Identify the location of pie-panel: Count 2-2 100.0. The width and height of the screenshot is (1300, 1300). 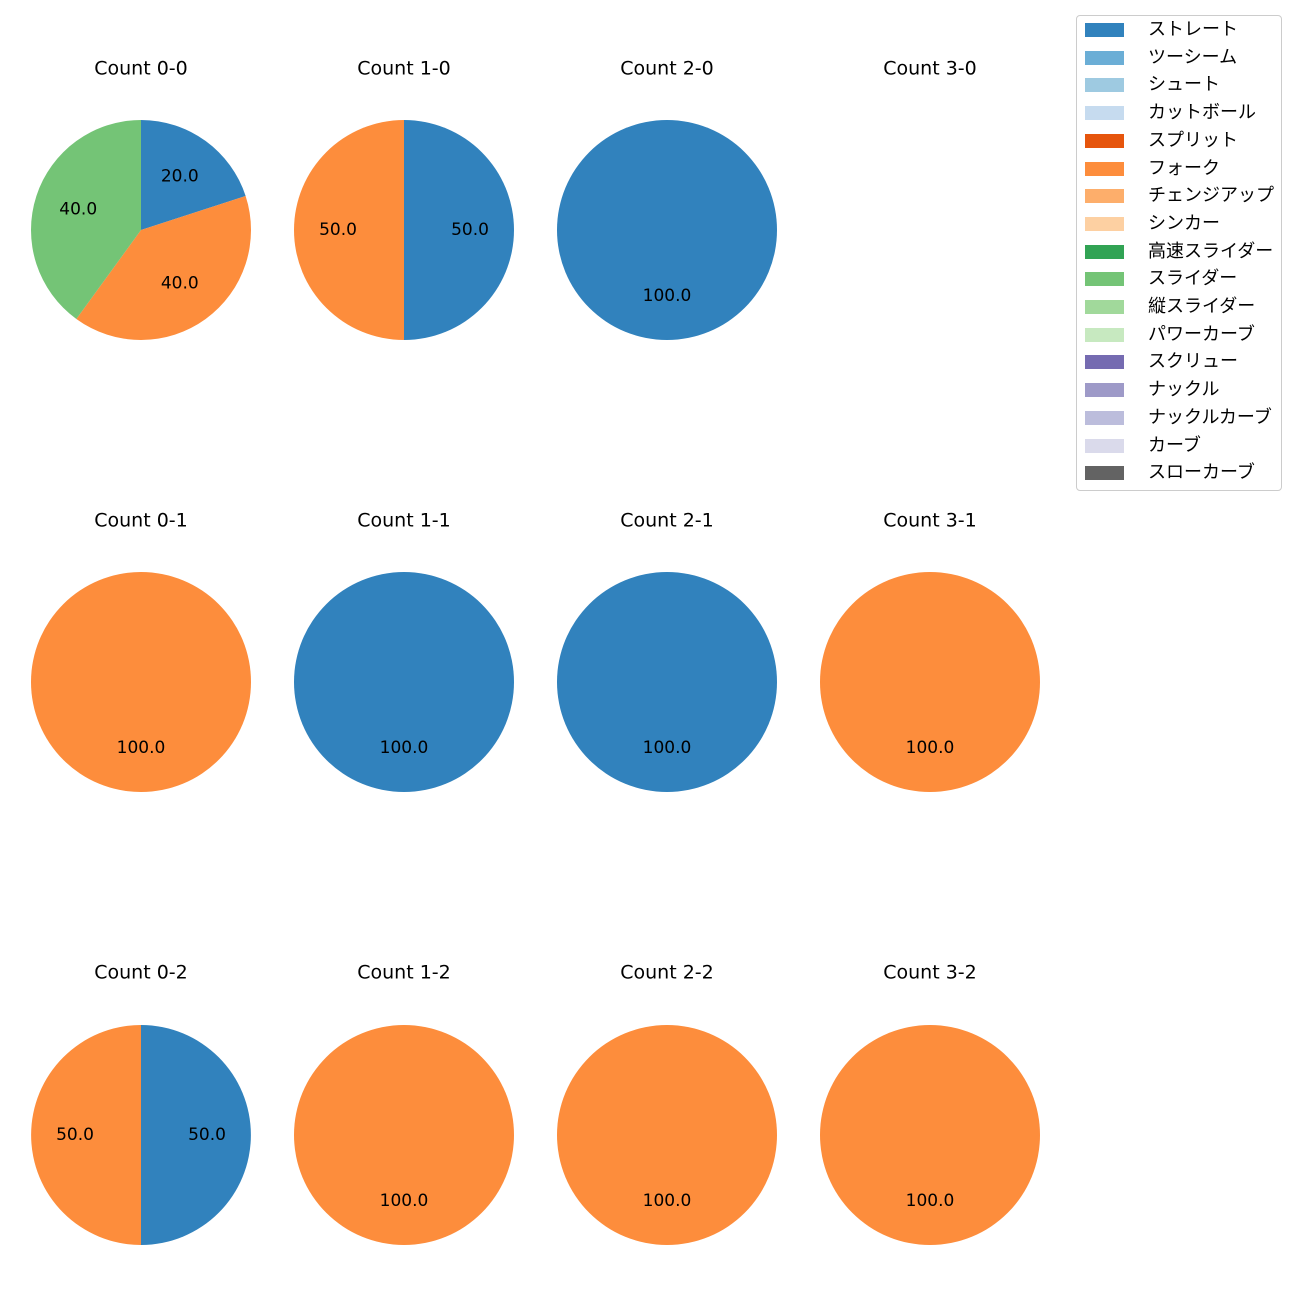
(667, 1103).